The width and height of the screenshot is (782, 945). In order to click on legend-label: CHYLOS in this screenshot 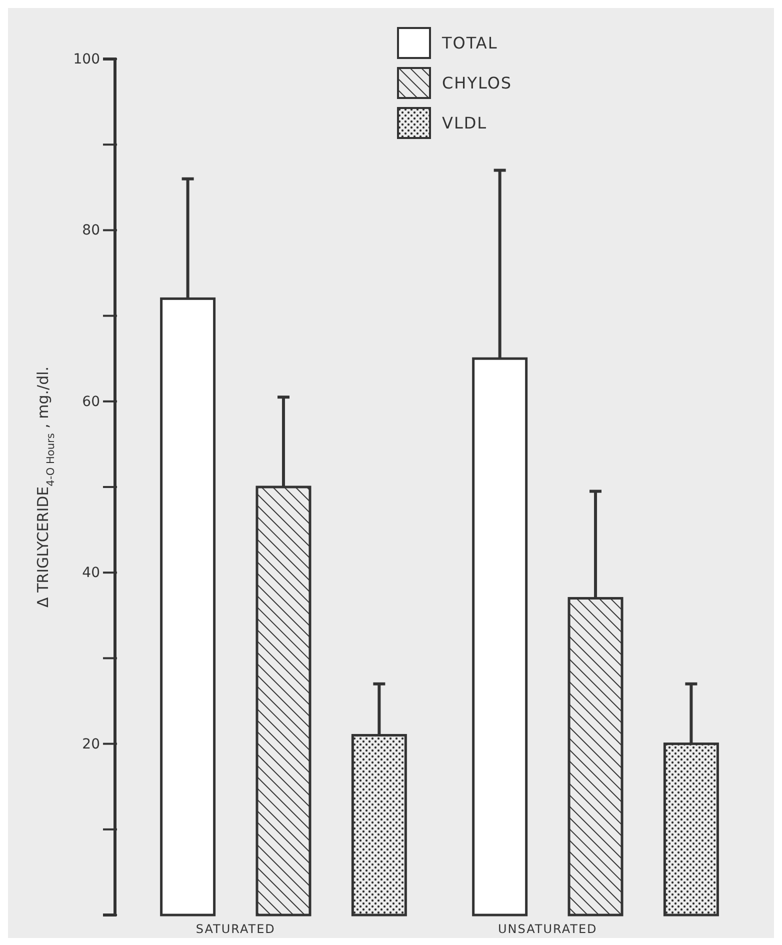, I will do `click(477, 83)`.